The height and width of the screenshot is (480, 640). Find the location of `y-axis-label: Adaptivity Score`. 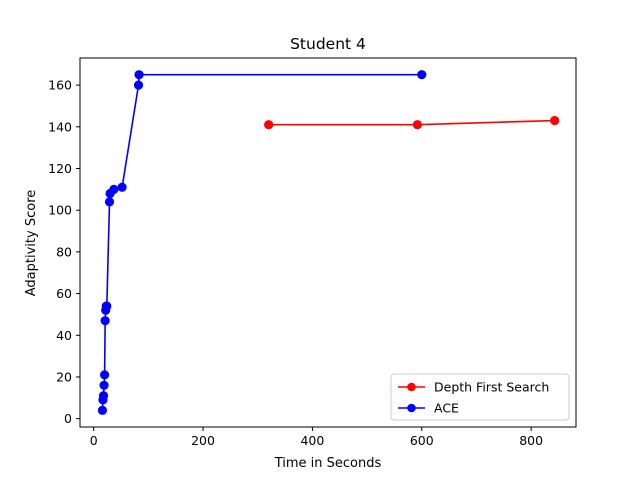

y-axis-label: Adaptivity Score is located at coordinates (31, 243).